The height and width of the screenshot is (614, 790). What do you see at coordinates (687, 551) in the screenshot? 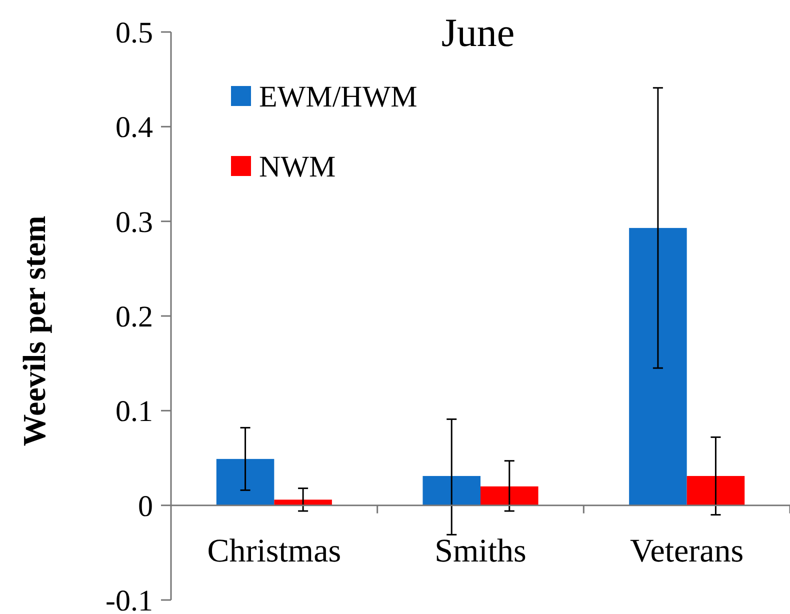
I see `x-tick-label: Veterans` at bounding box center [687, 551].